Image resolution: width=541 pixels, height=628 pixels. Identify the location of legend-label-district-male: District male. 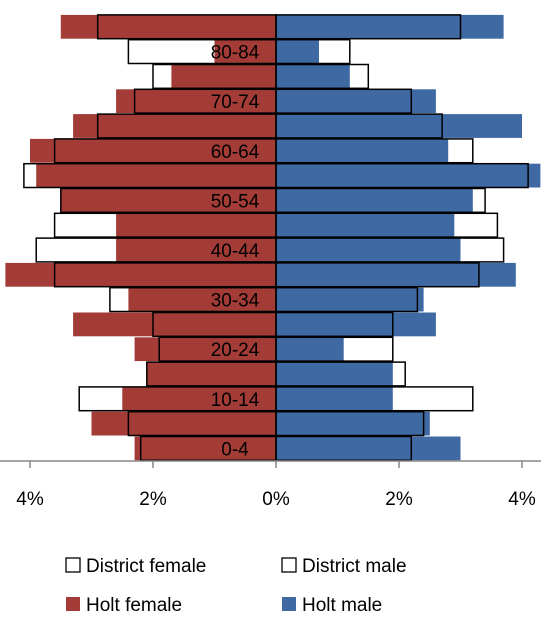
(354, 566).